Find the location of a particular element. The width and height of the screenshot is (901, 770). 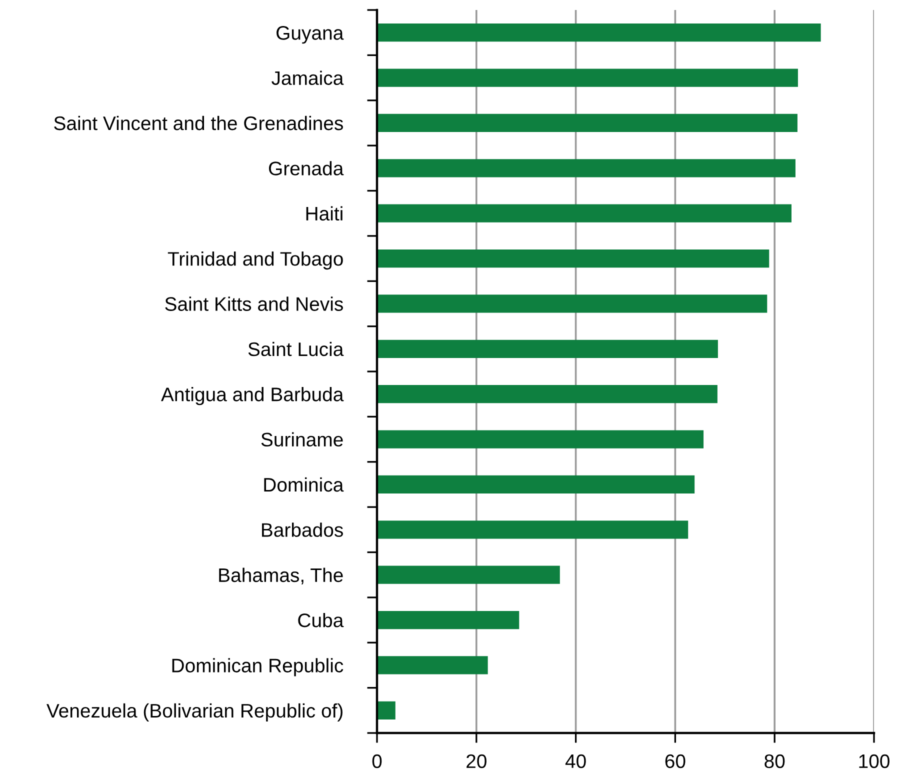

y-tick-label: Dominica is located at coordinates (304, 484).